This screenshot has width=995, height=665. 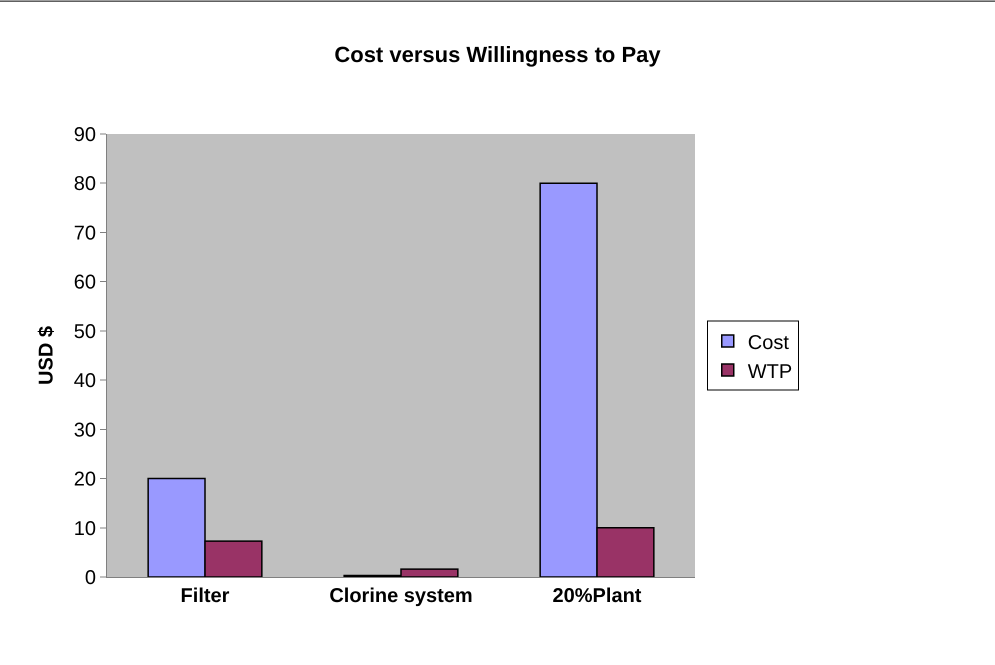 What do you see at coordinates (85, 529) in the screenshot?
I see `y-tick-label: 10` at bounding box center [85, 529].